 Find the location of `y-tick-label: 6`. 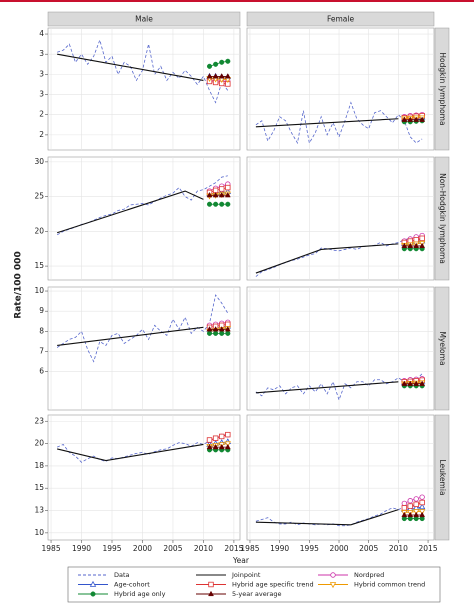

y-tick-label: 6 is located at coordinates (41, 371).